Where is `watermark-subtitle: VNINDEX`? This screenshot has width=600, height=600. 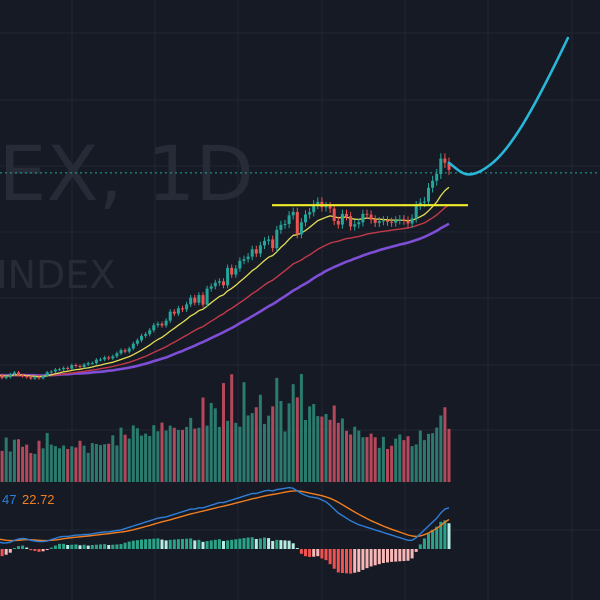
watermark-subtitle: VNINDEX is located at coordinates (57, 275).